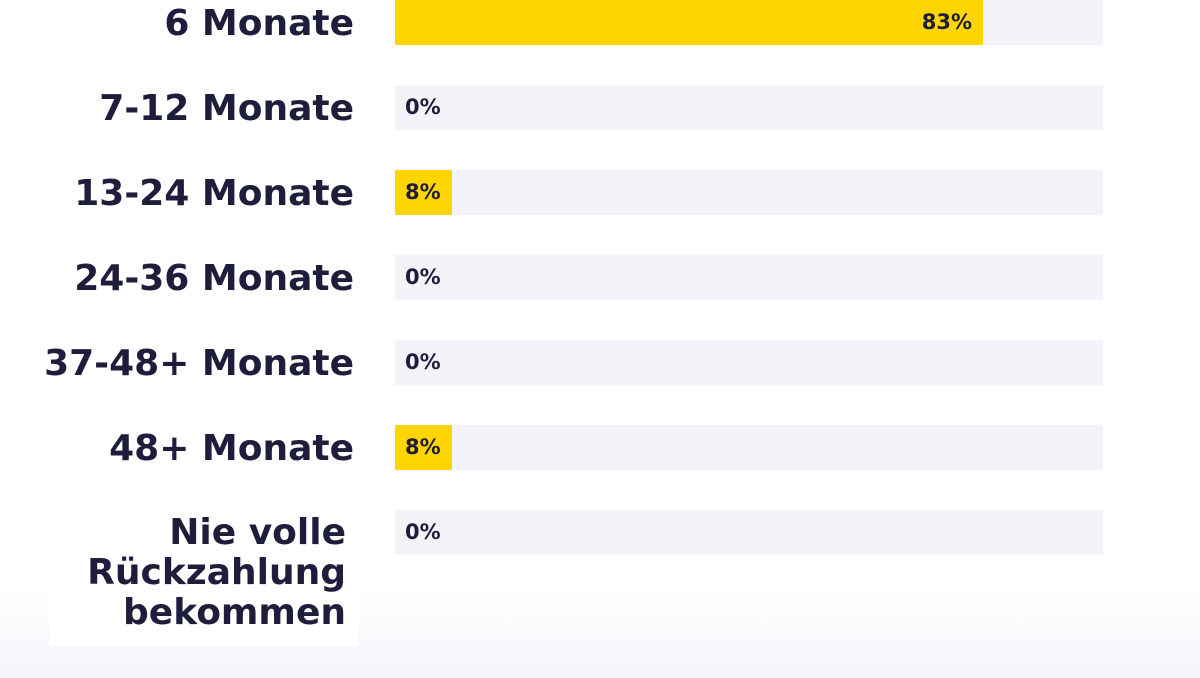 This screenshot has height=678, width=1200. Describe the element at coordinates (214, 193) in the screenshot. I see `category-label: 13-24 Monate` at that location.